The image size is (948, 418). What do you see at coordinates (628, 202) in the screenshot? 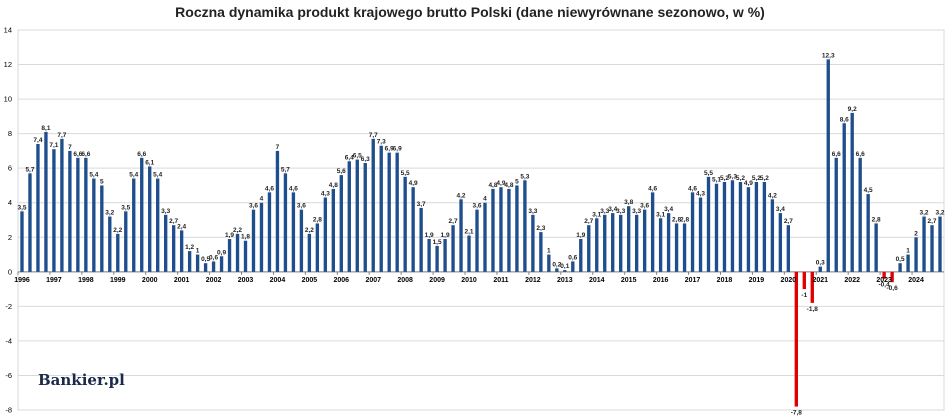
I see `data-label: 3,8` at bounding box center [628, 202].